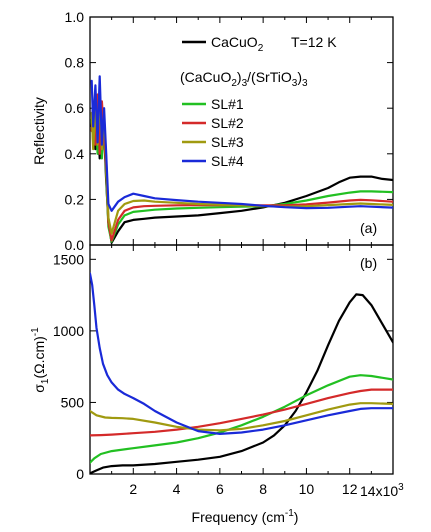 The height and width of the screenshot is (532, 431). What do you see at coordinates (133, 489) in the screenshot?
I see `x-tick-label: 2` at bounding box center [133, 489].